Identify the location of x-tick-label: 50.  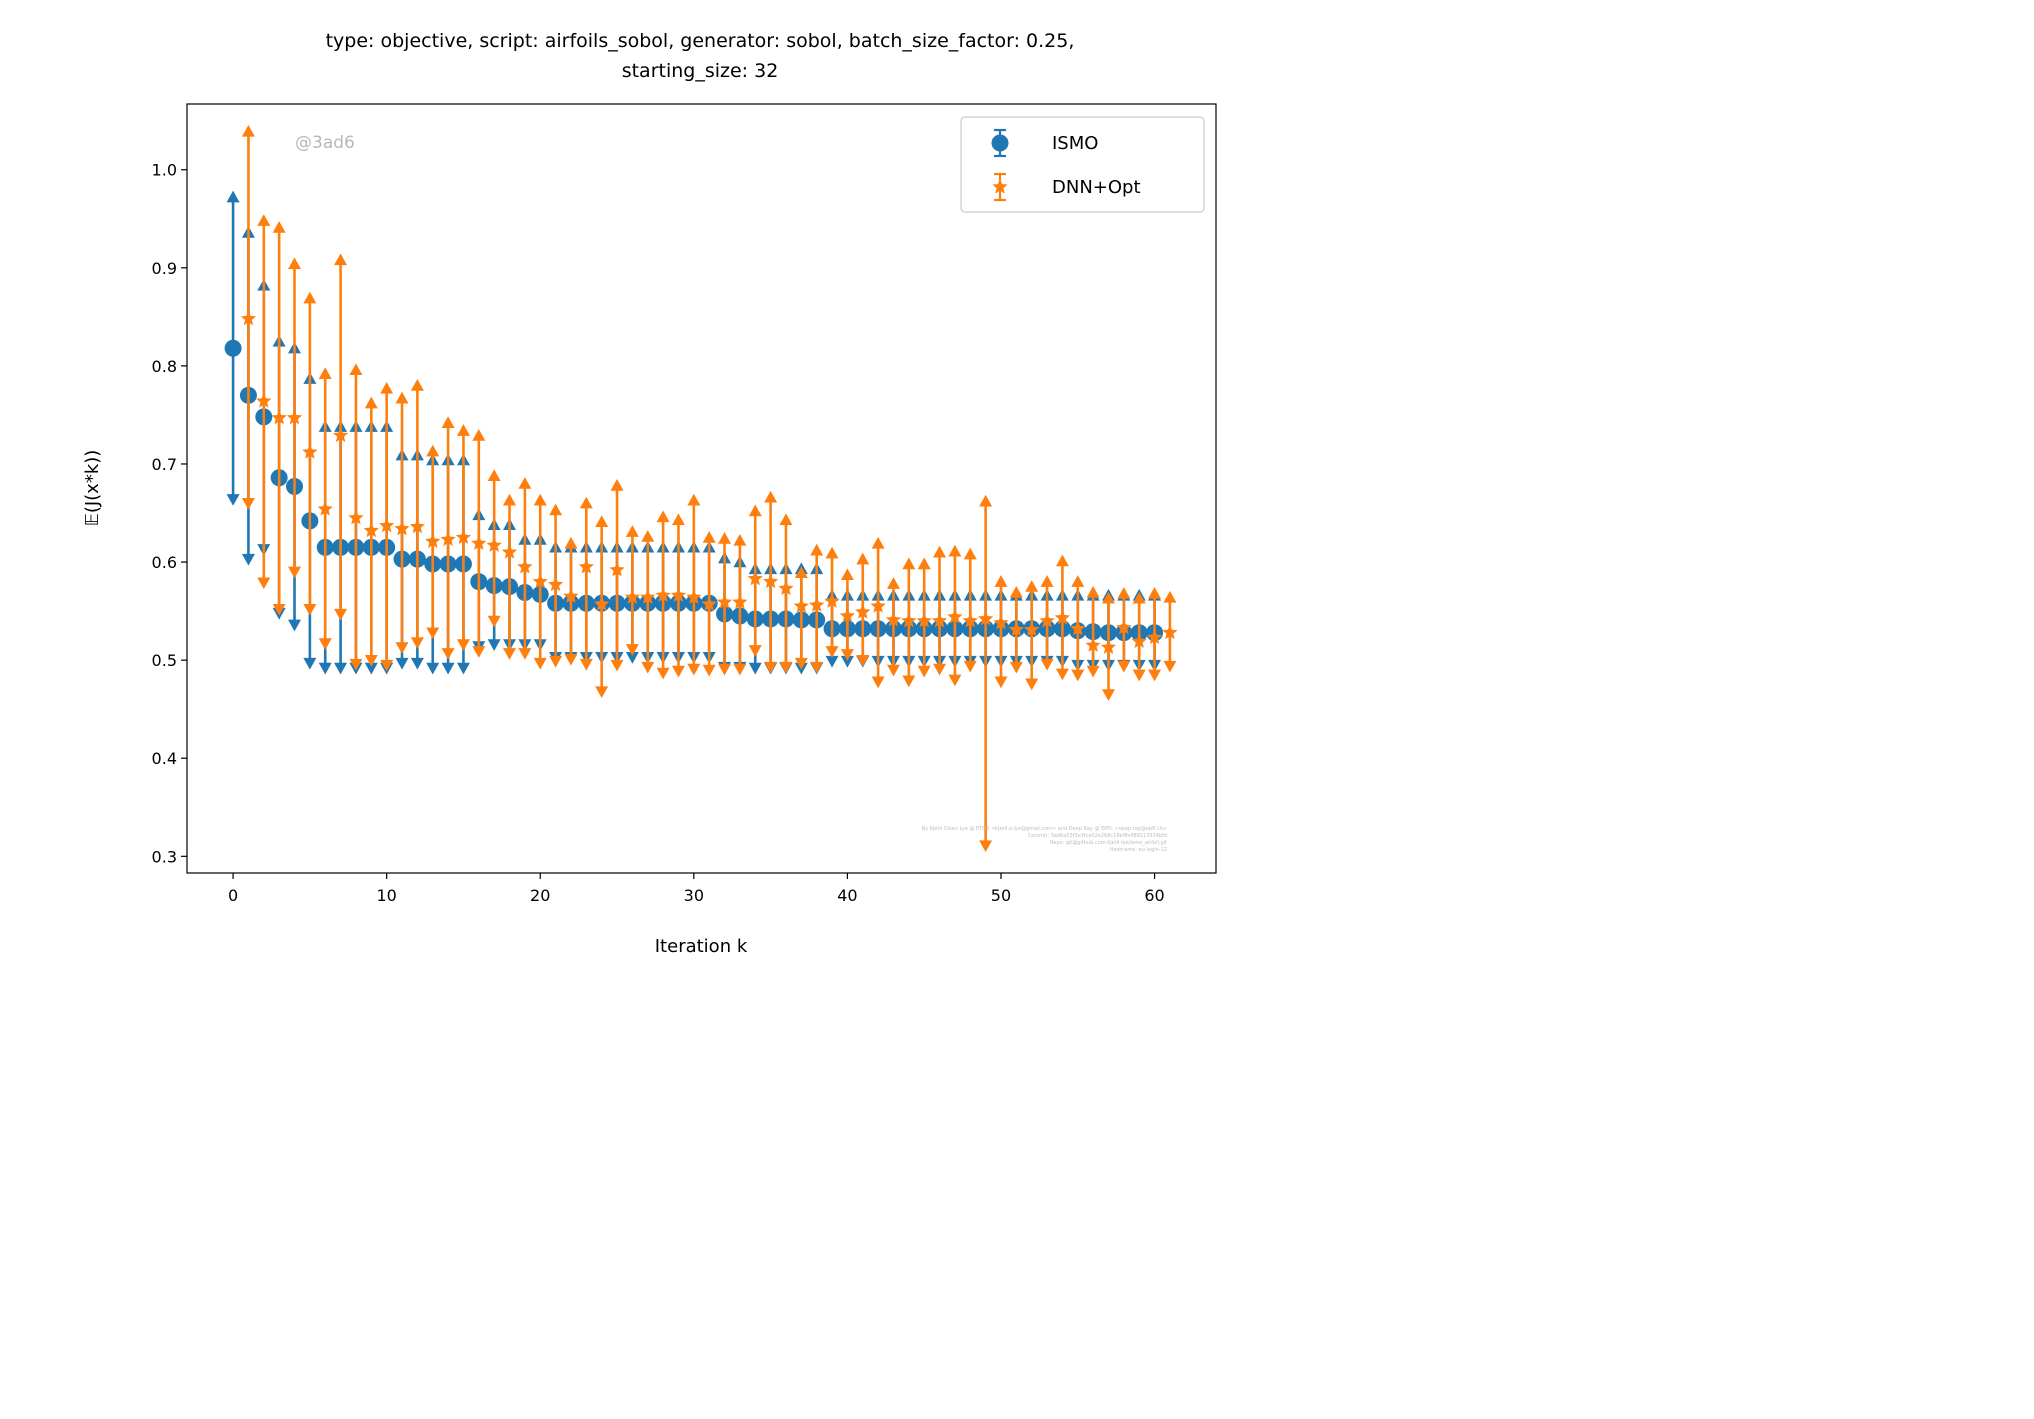
(1001, 895).